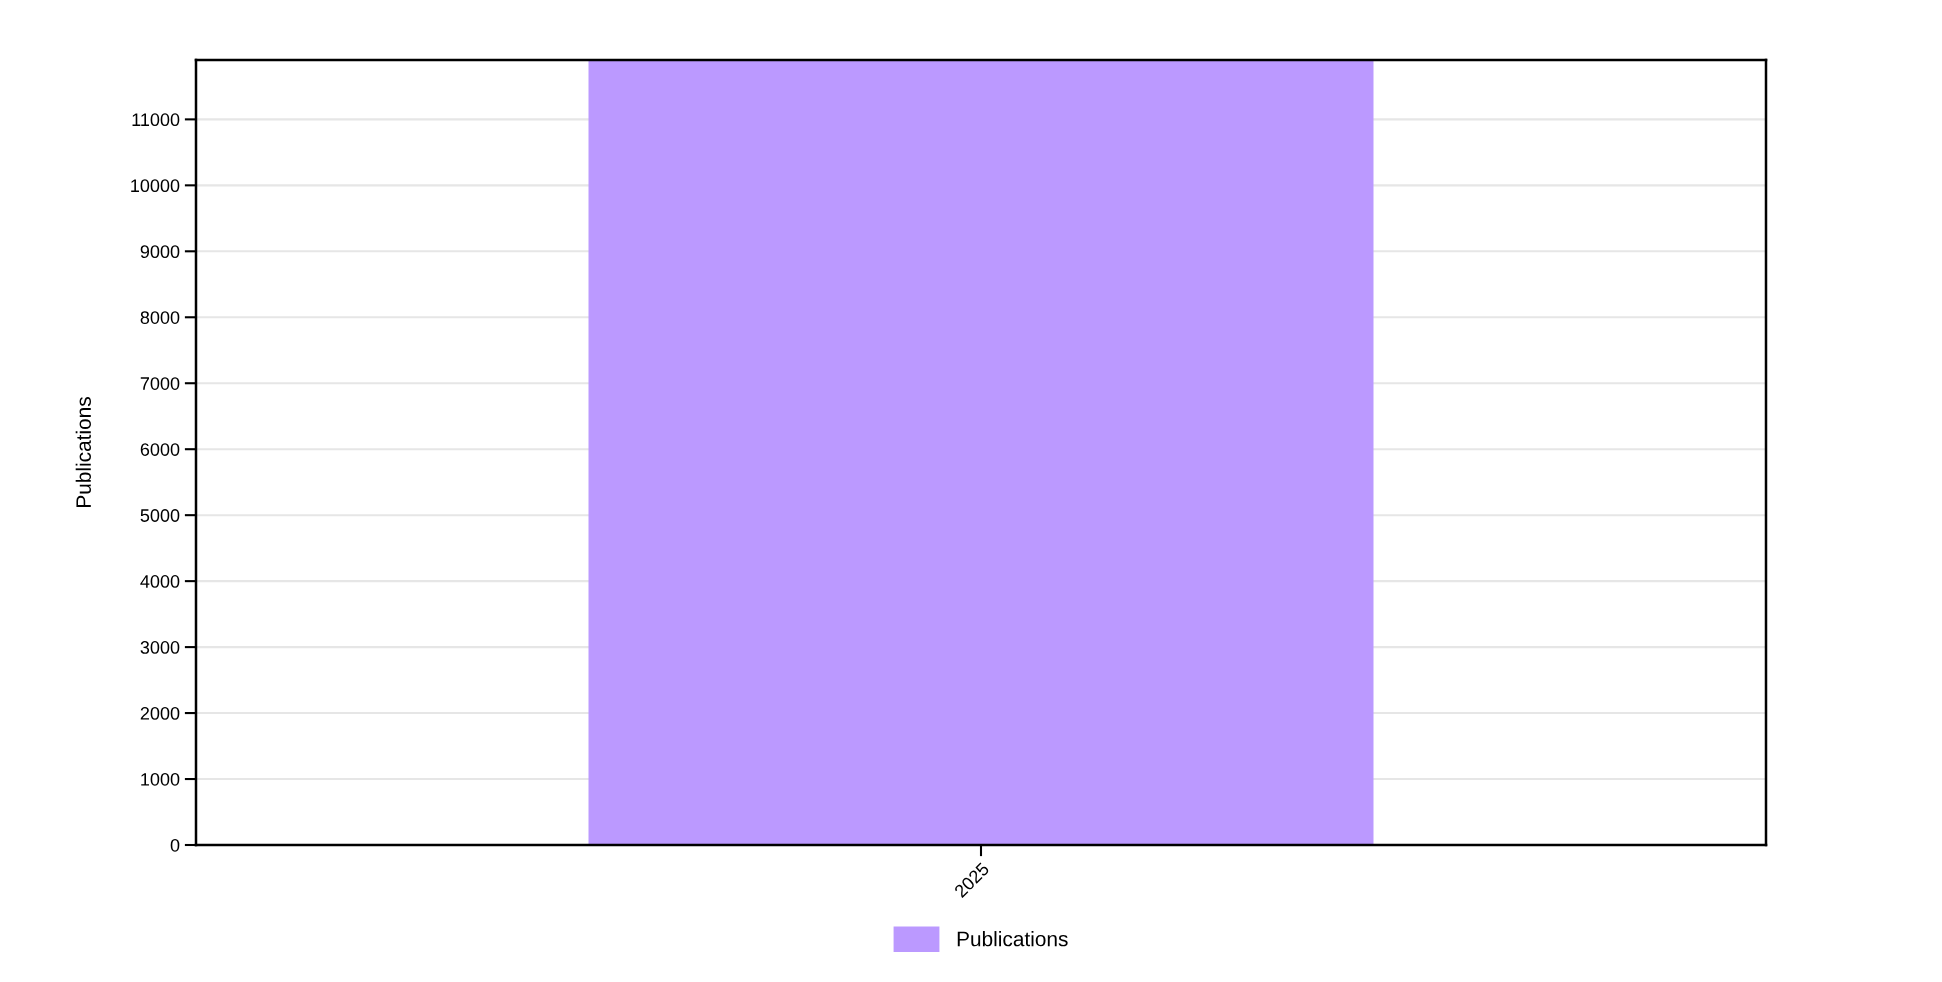 This screenshot has width=1942, height=982. Describe the element at coordinates (160, 449) in the screenshot. I see `y-tick-label: 6000` at that location.